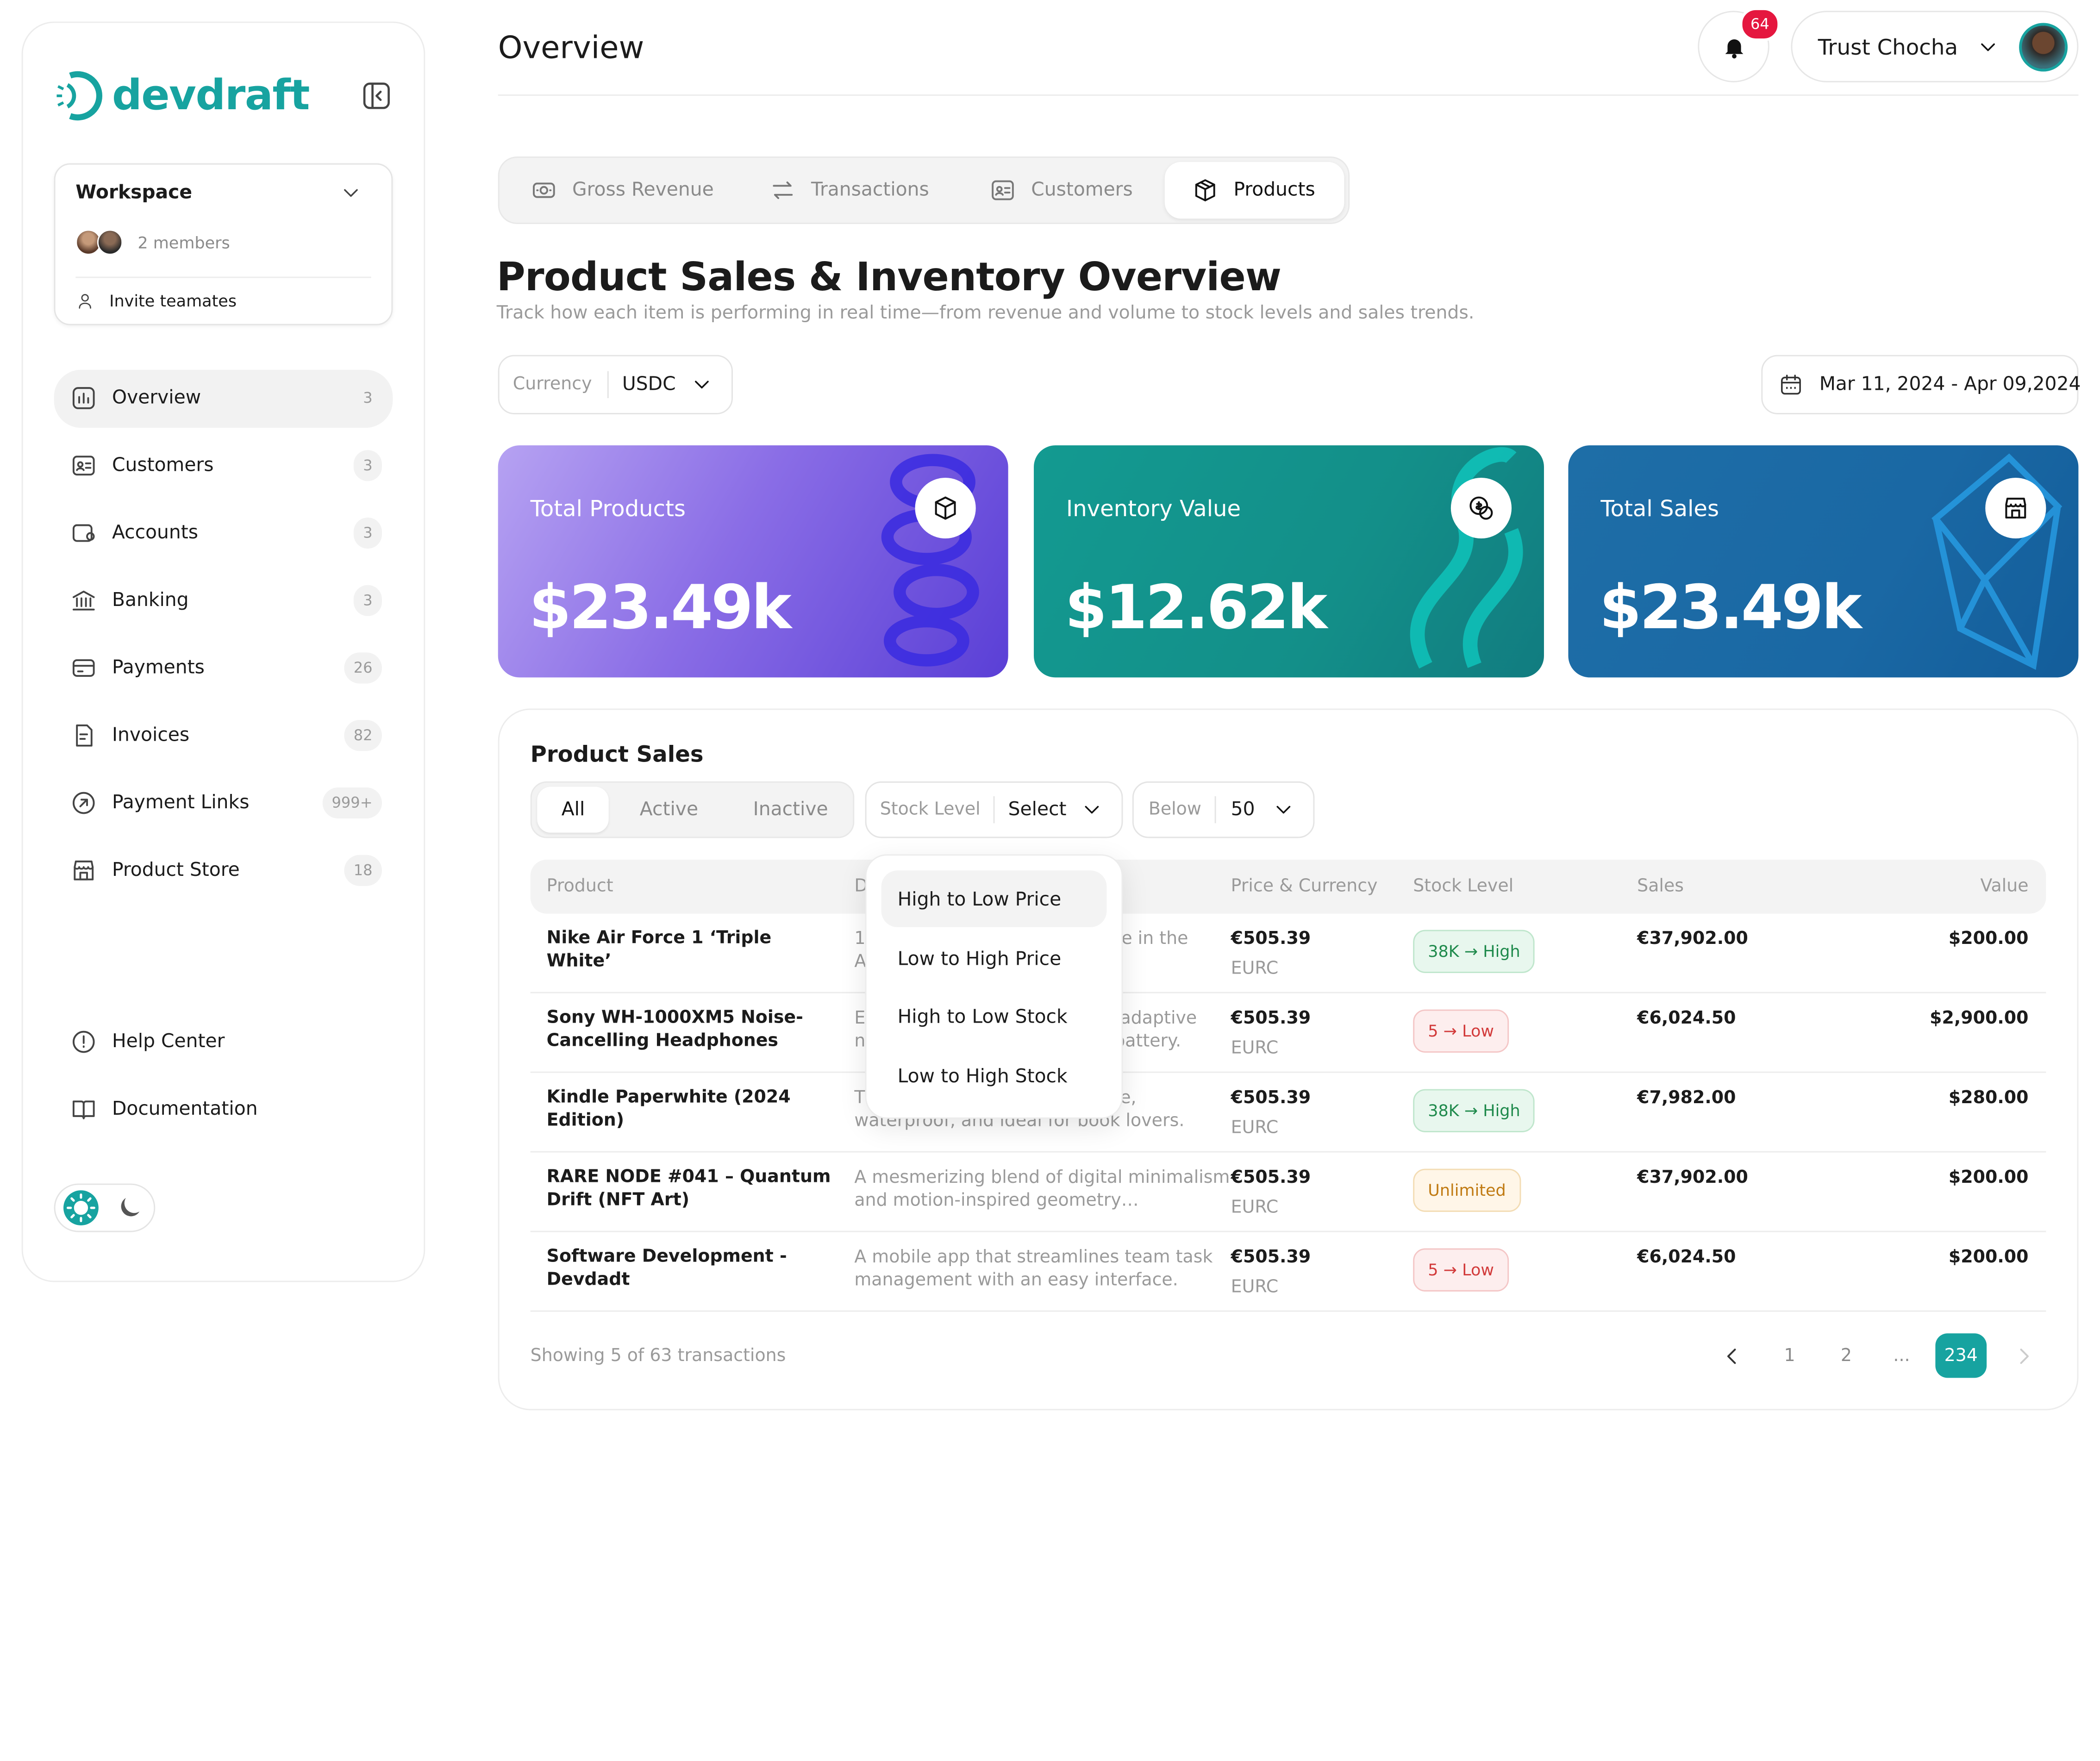 Image resolution: width=2100 pixels, height=1761 pixels. What do you see at coordinates (1888, 47) in the screenshot?
I see `user-name: Trust Chocha` at bounding box center [1888, 47].